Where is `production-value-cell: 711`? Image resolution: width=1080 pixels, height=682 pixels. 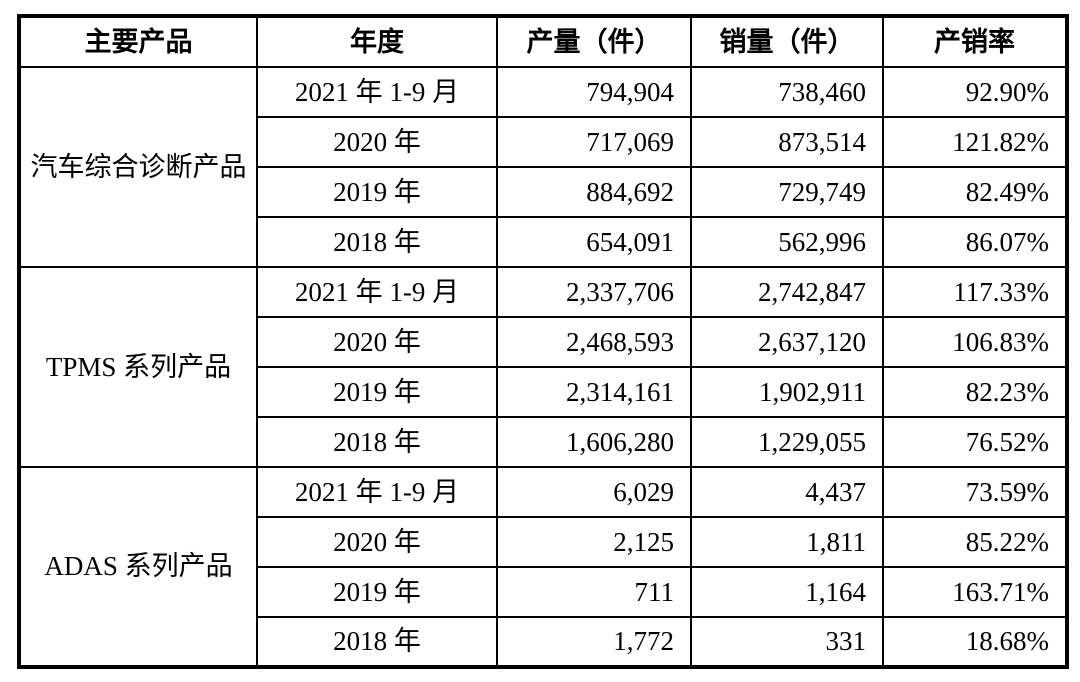
production-value-cell: 711 is located at coordinates (594, 592).